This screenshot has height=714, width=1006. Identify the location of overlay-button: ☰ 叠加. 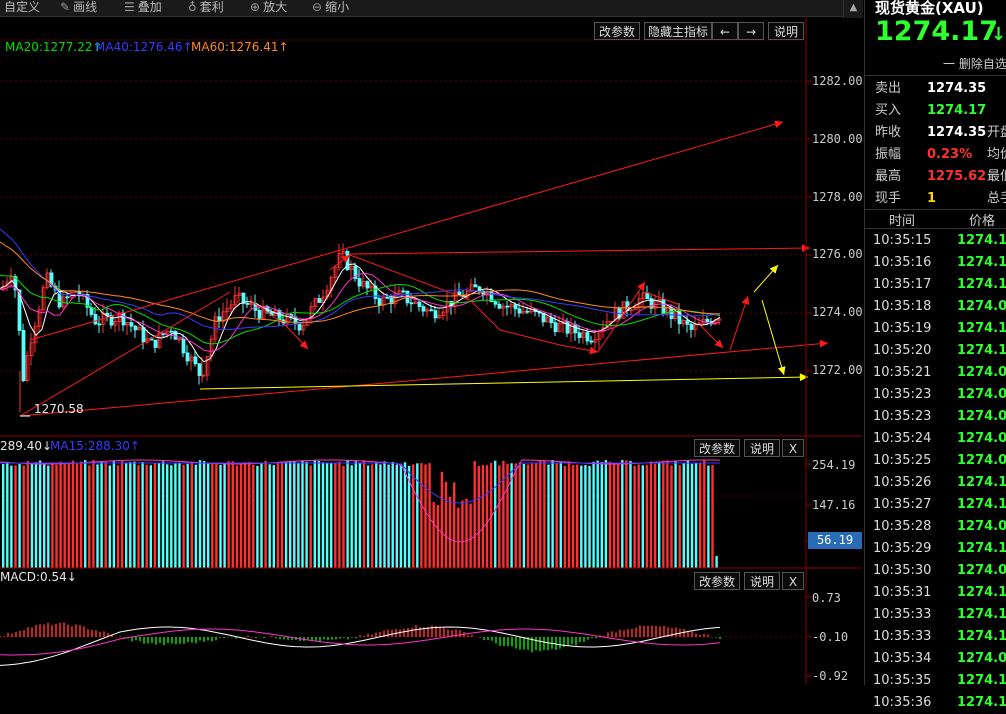
(143, 7).